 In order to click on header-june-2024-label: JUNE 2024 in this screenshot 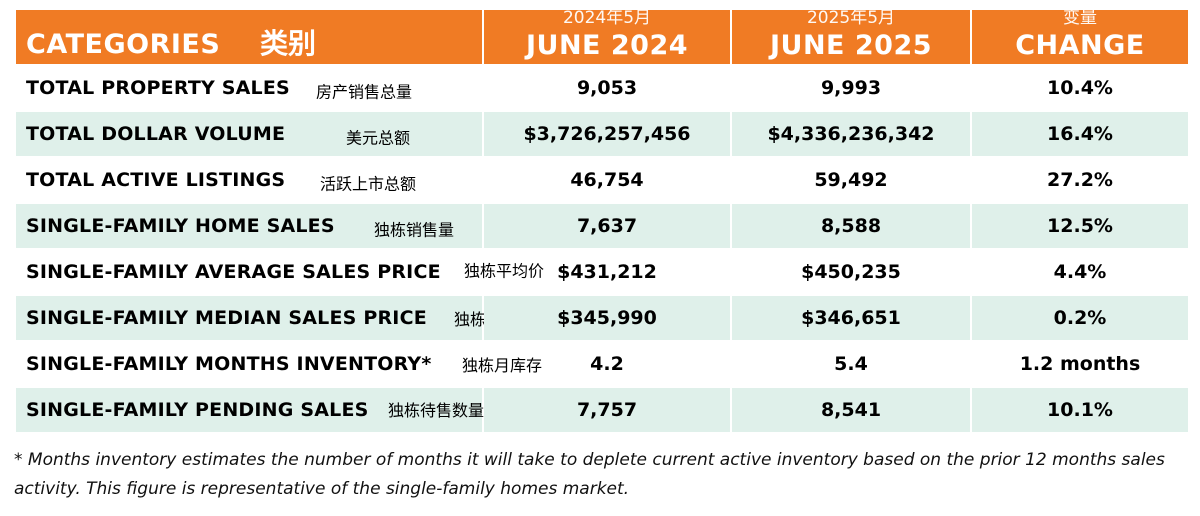, I will do `click(607, 45)`.